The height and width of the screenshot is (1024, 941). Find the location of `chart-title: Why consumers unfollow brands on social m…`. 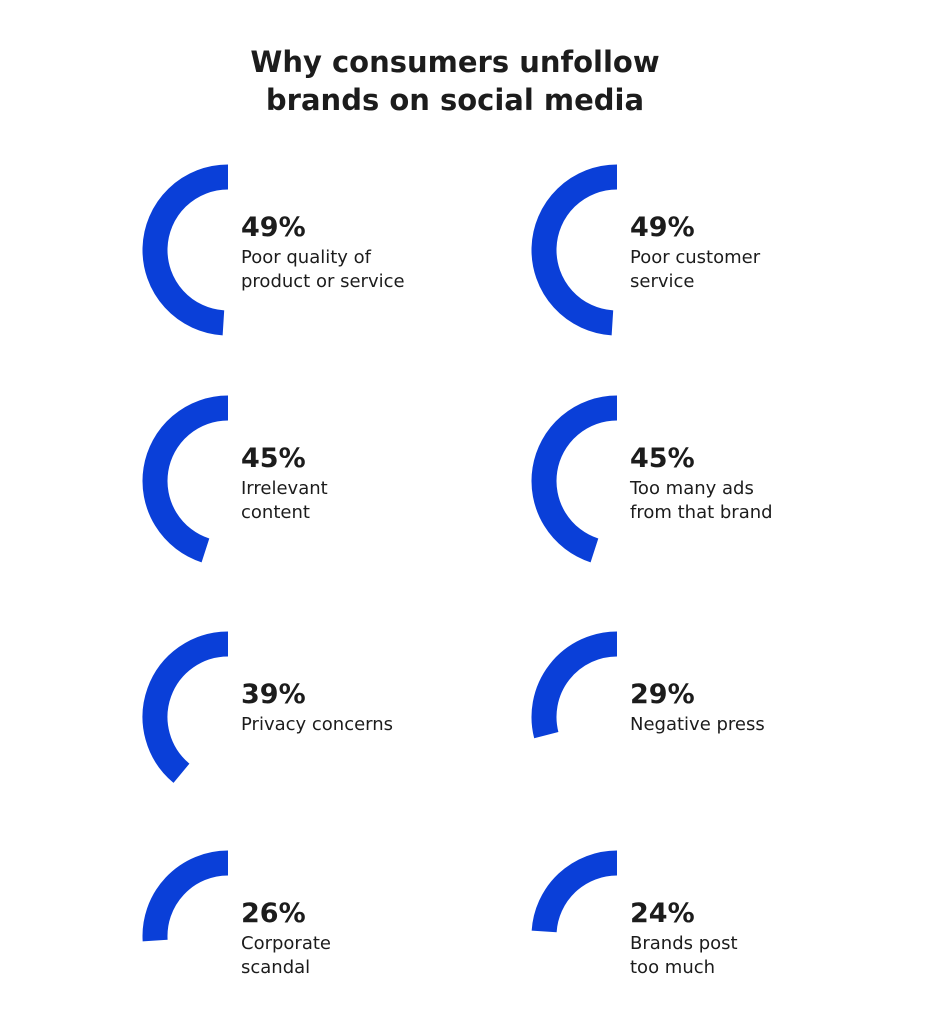

chart-title: Why consumers unfollow brands on social m… is located at coordinates (454, 81).